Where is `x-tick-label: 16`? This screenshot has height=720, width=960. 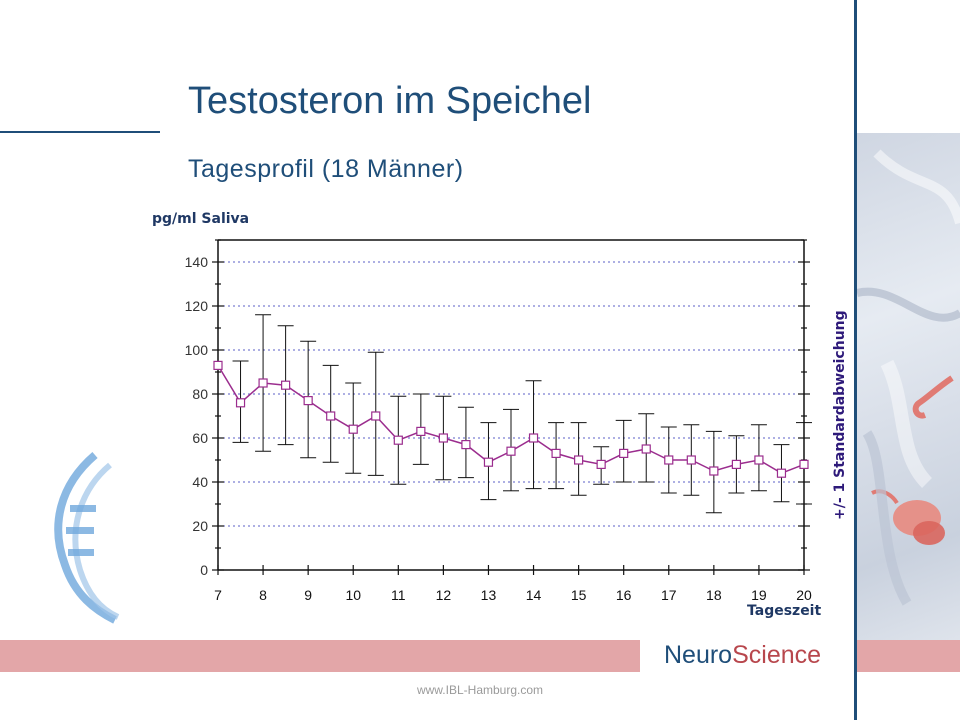
x-tick-label: 16 is located at coordinates (624, 595).